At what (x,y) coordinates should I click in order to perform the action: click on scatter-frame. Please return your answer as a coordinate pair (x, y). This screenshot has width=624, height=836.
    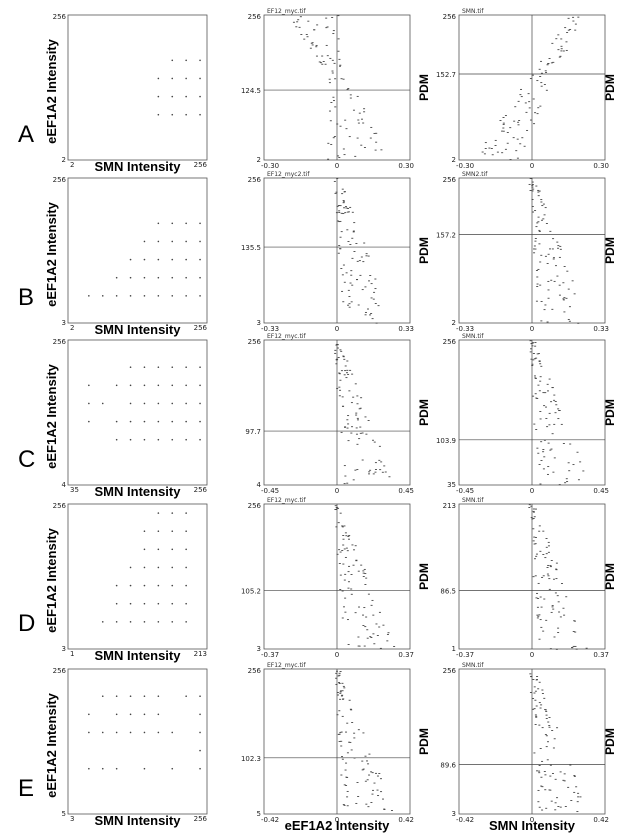
    Looking at the image, I should click on (137, 250).